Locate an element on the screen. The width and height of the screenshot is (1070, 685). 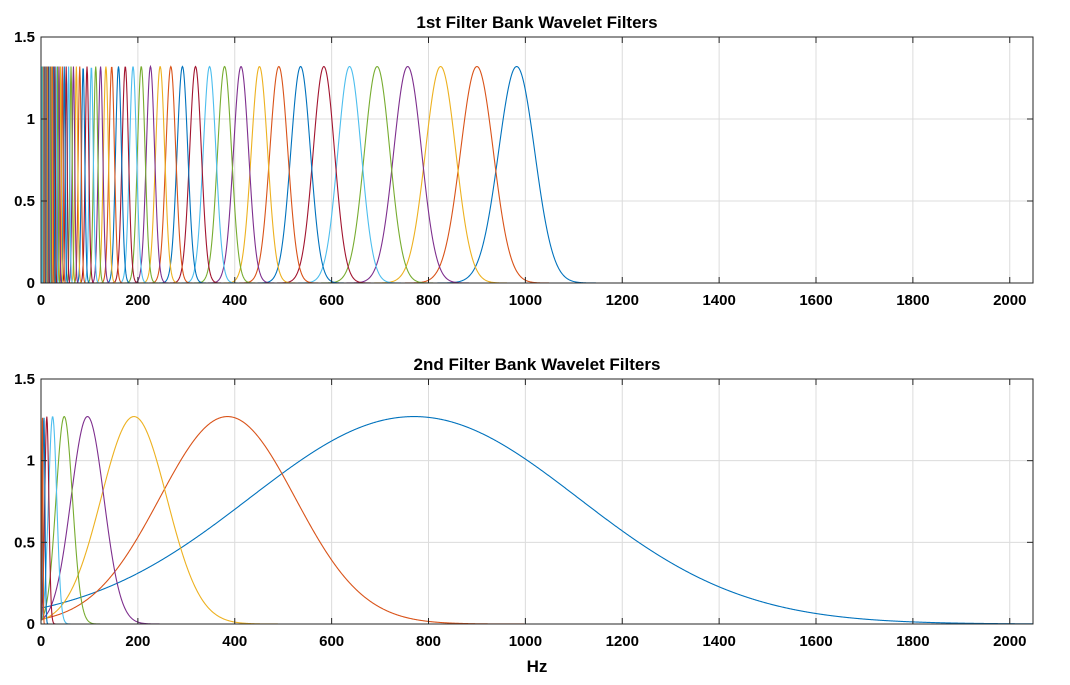
chart-title: 1st Filter Bank Wavelet Filters is located at coordinates (536, 22).